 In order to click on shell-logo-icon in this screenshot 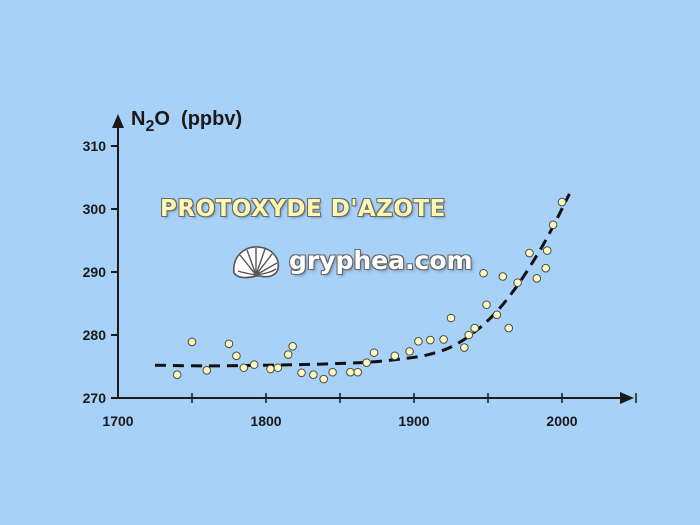, I will do `click(256, 262)`.